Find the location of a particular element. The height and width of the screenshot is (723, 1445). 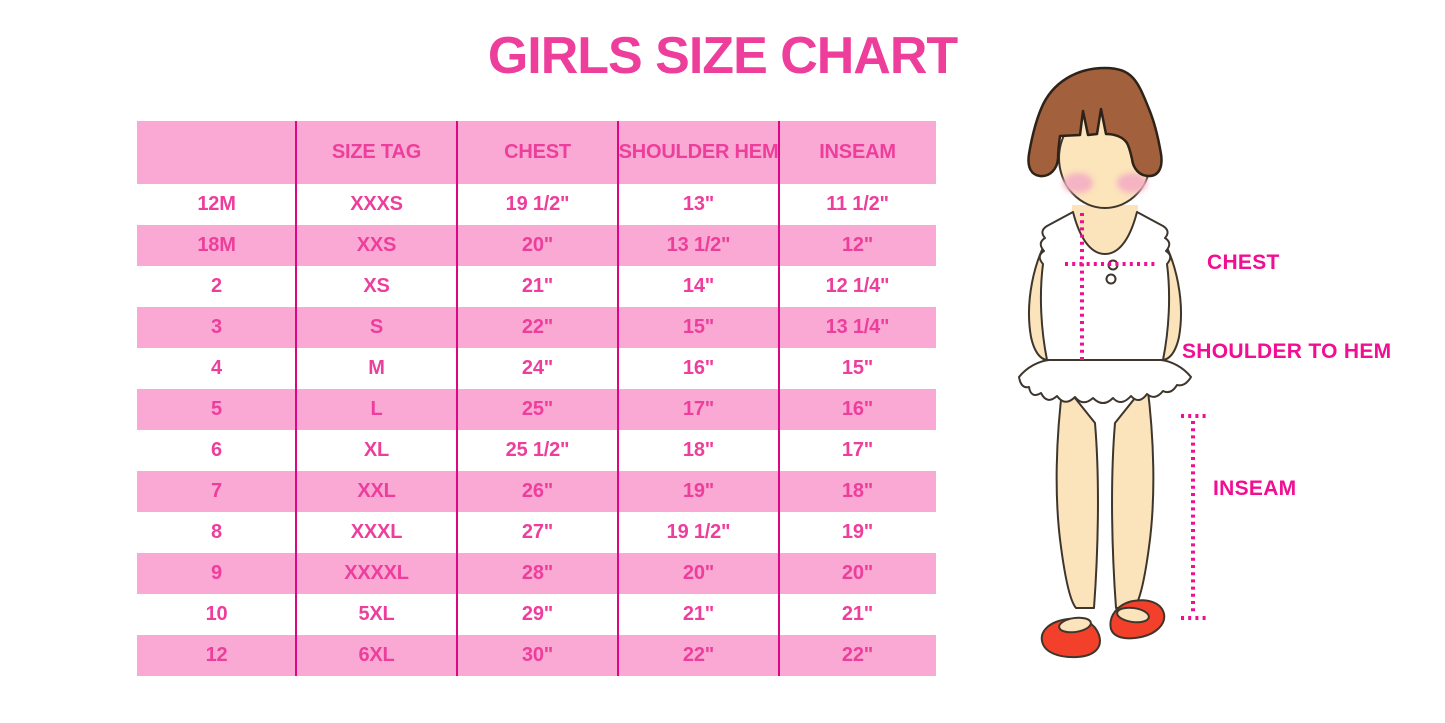

table-cell: 25" is located at coordinates (537, 409).